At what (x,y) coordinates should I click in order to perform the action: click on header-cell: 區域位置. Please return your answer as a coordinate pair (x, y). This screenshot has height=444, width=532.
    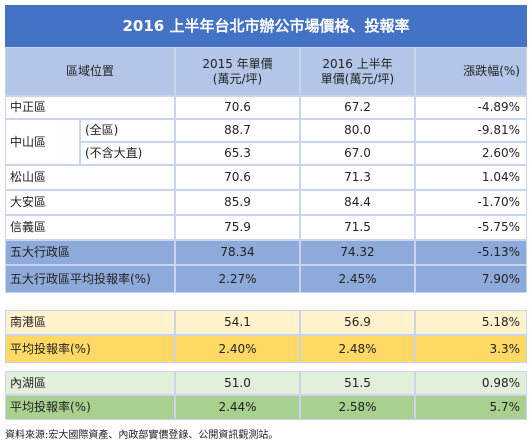
    Looking at the image, I should click on (90, 71).